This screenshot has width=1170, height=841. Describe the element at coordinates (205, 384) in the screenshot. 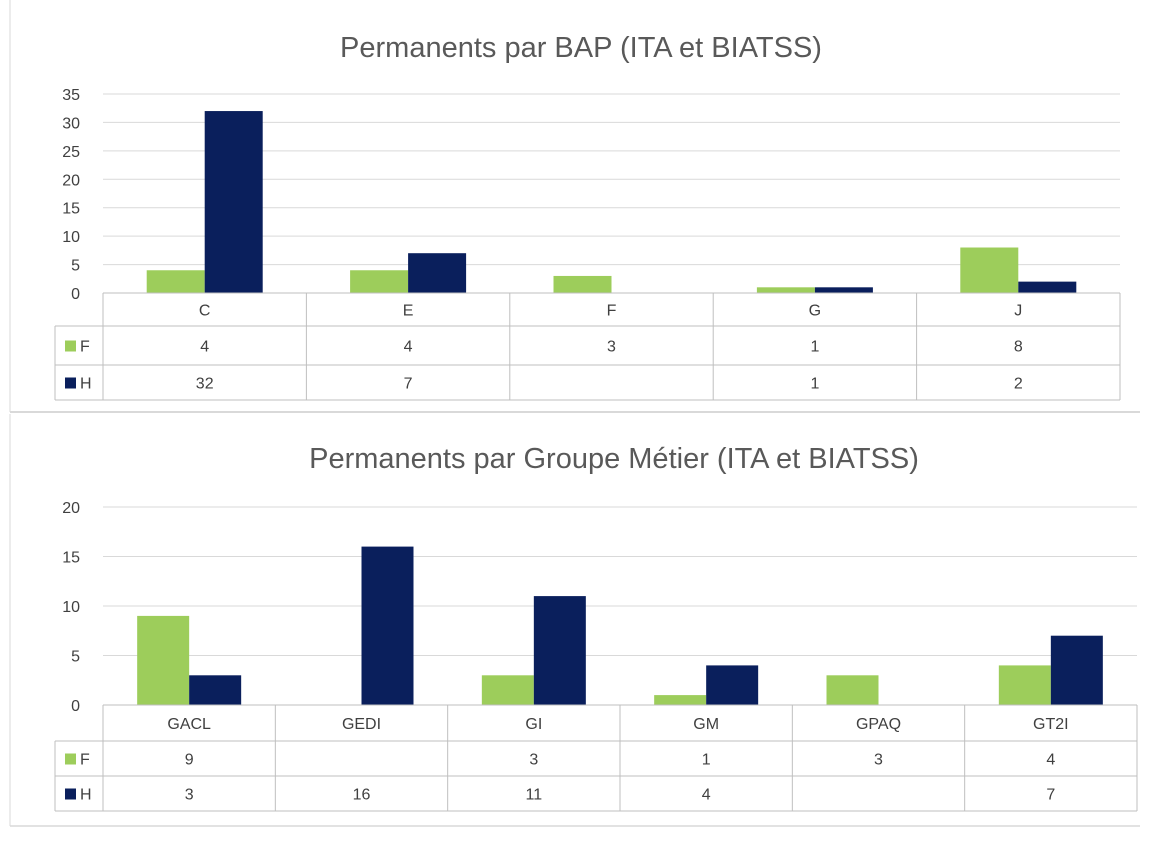

I see `data-table-value: 32` at that location.